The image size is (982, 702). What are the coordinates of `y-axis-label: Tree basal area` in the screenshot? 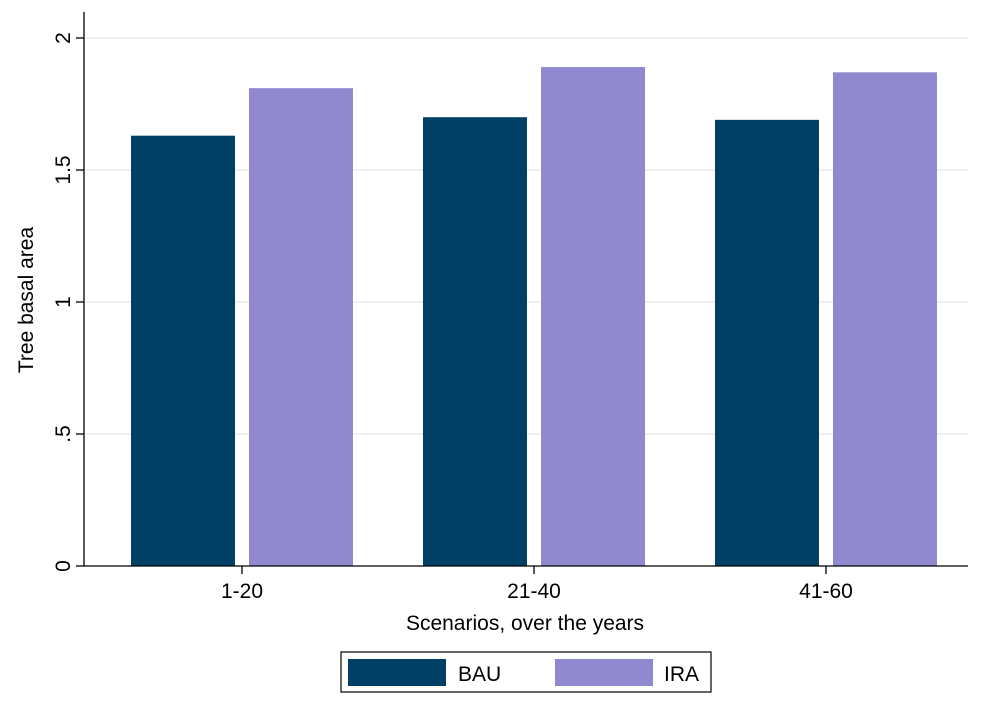 It's located at (26, 300).